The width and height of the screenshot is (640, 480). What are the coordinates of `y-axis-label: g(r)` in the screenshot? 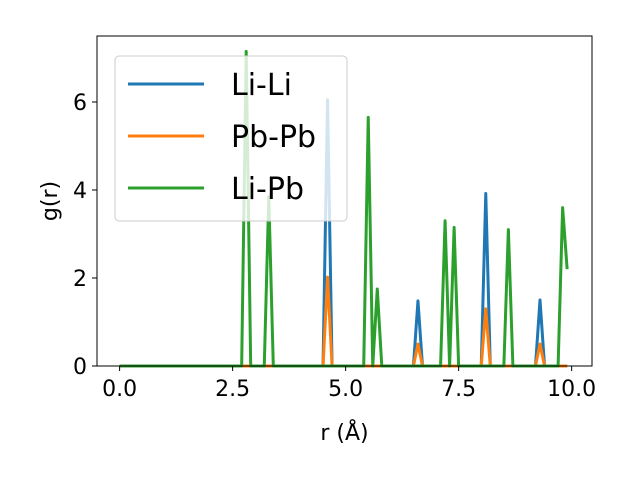 It's located at (50, 201).